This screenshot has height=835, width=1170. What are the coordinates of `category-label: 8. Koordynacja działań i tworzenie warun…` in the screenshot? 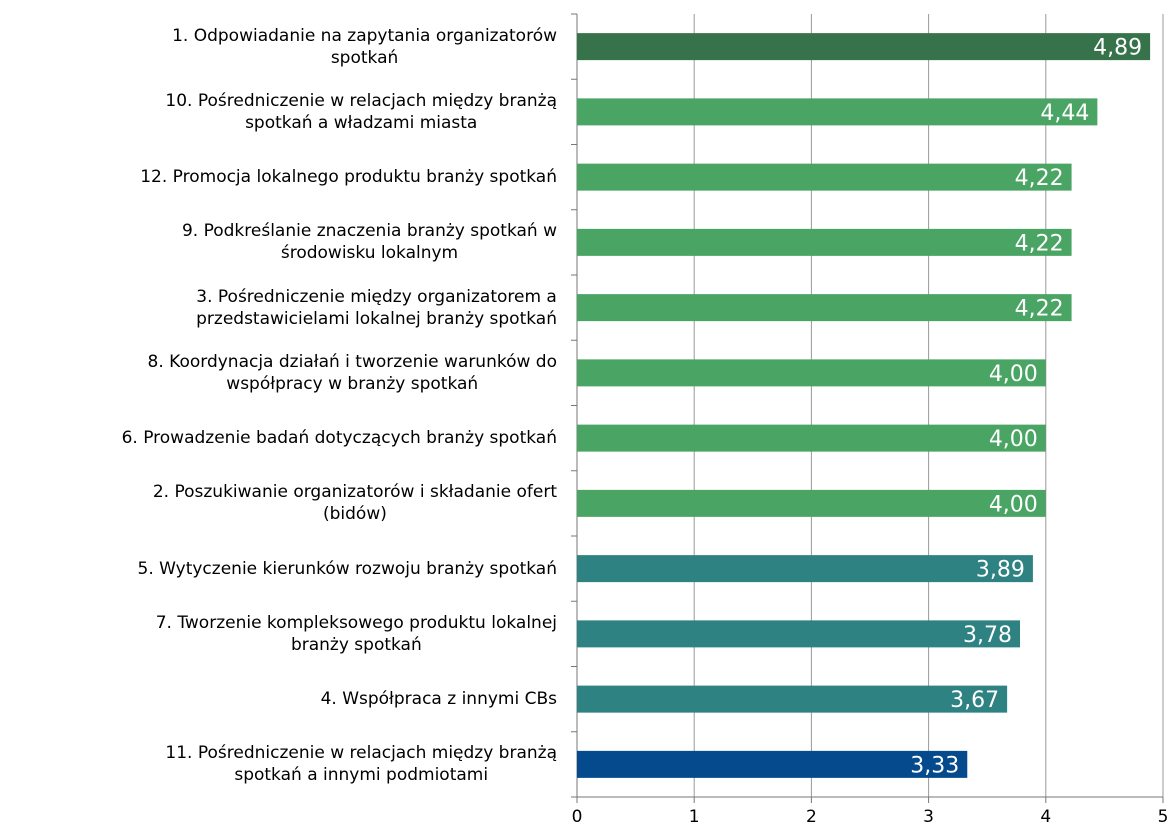 It's located at (352, 372).